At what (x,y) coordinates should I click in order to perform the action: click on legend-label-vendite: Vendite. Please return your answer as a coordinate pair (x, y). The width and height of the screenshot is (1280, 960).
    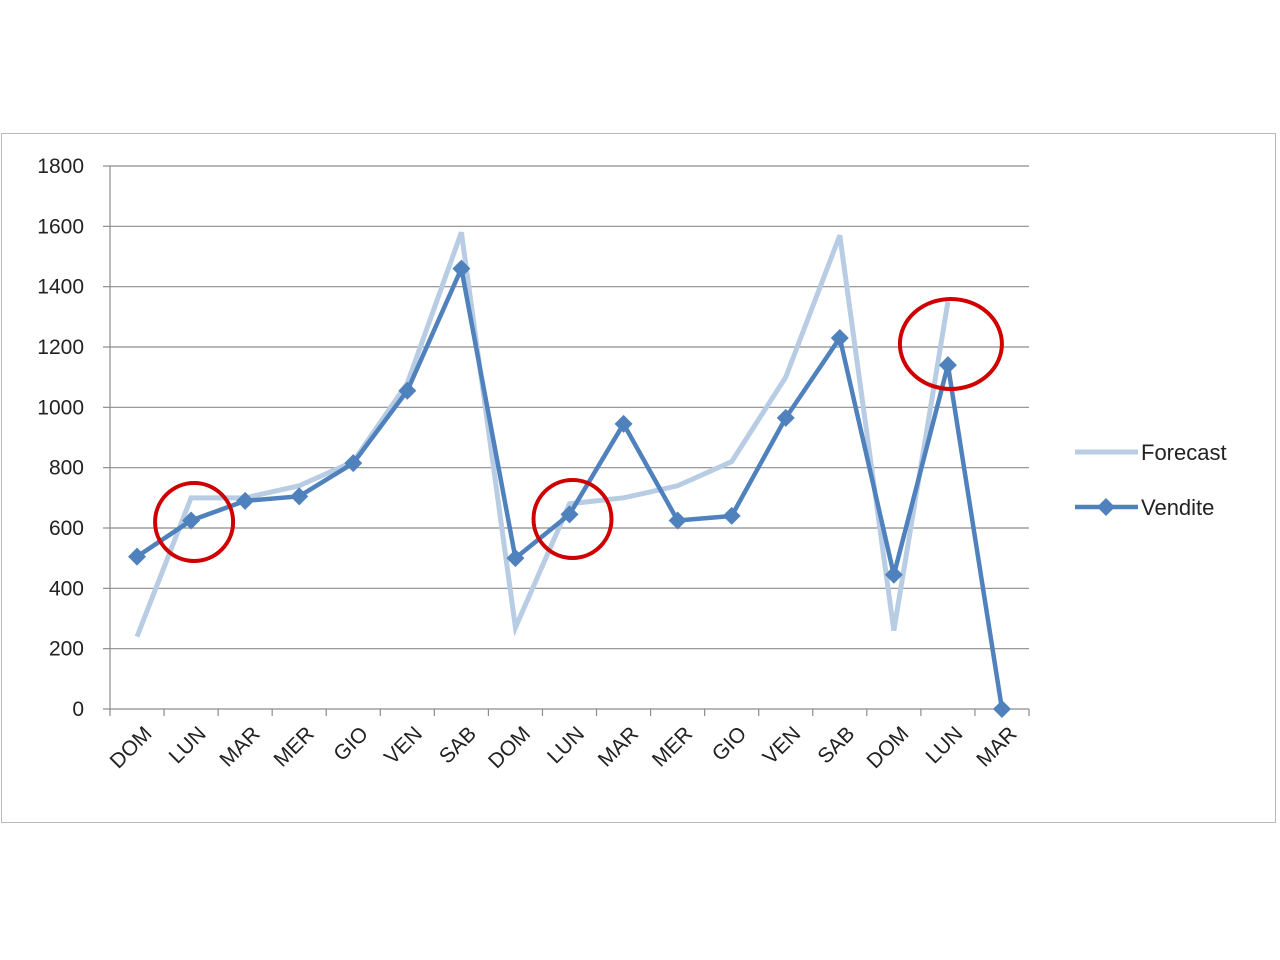
    Looking at the image, I should click on (1177, 507).